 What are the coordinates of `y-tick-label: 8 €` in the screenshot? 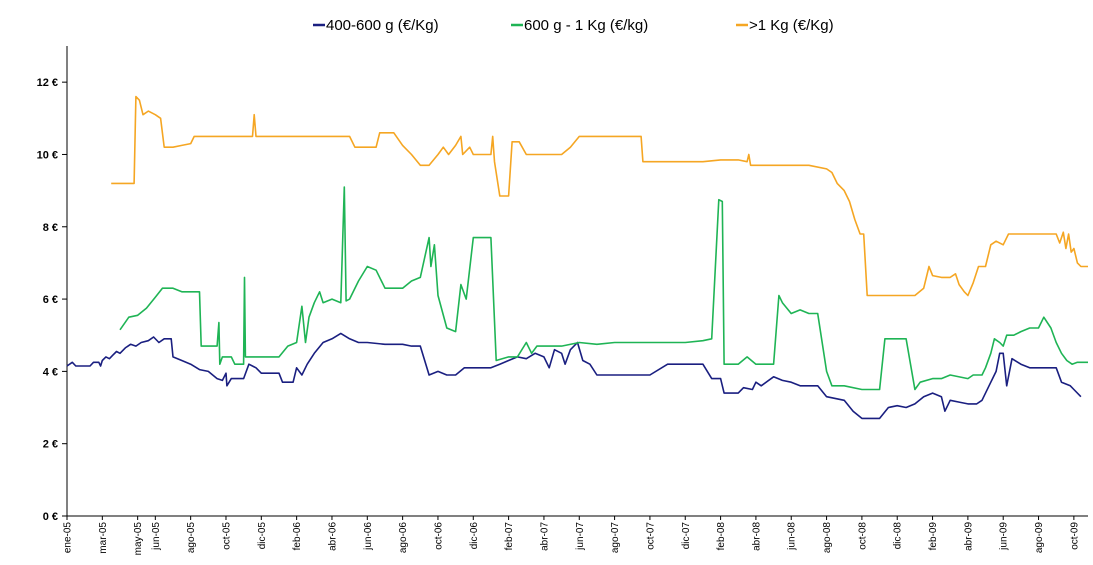 It's located at (50, 228).